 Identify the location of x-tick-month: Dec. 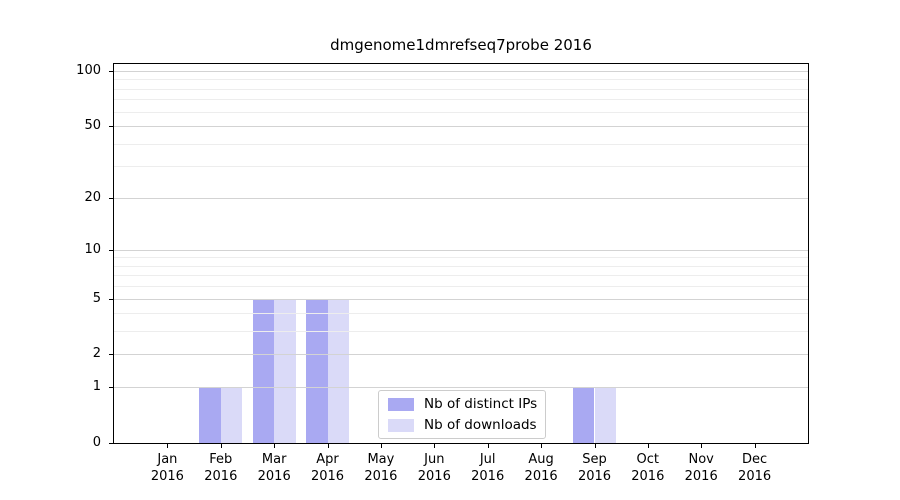
(755, 459).